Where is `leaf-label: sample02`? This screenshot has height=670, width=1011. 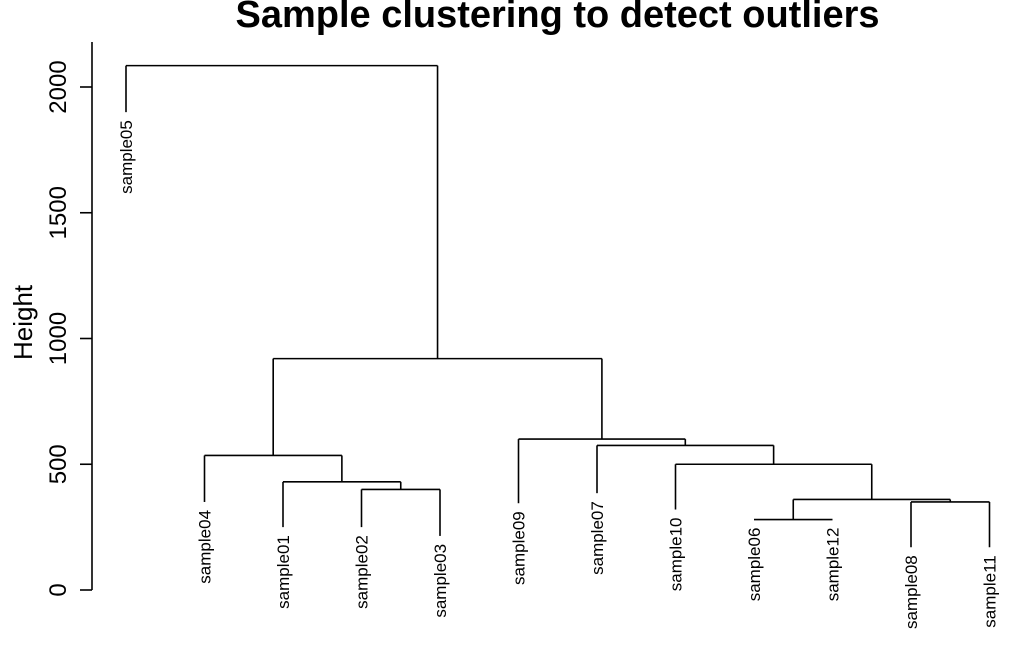 leaf-label: sample02 is located at coordinates (362, 572).